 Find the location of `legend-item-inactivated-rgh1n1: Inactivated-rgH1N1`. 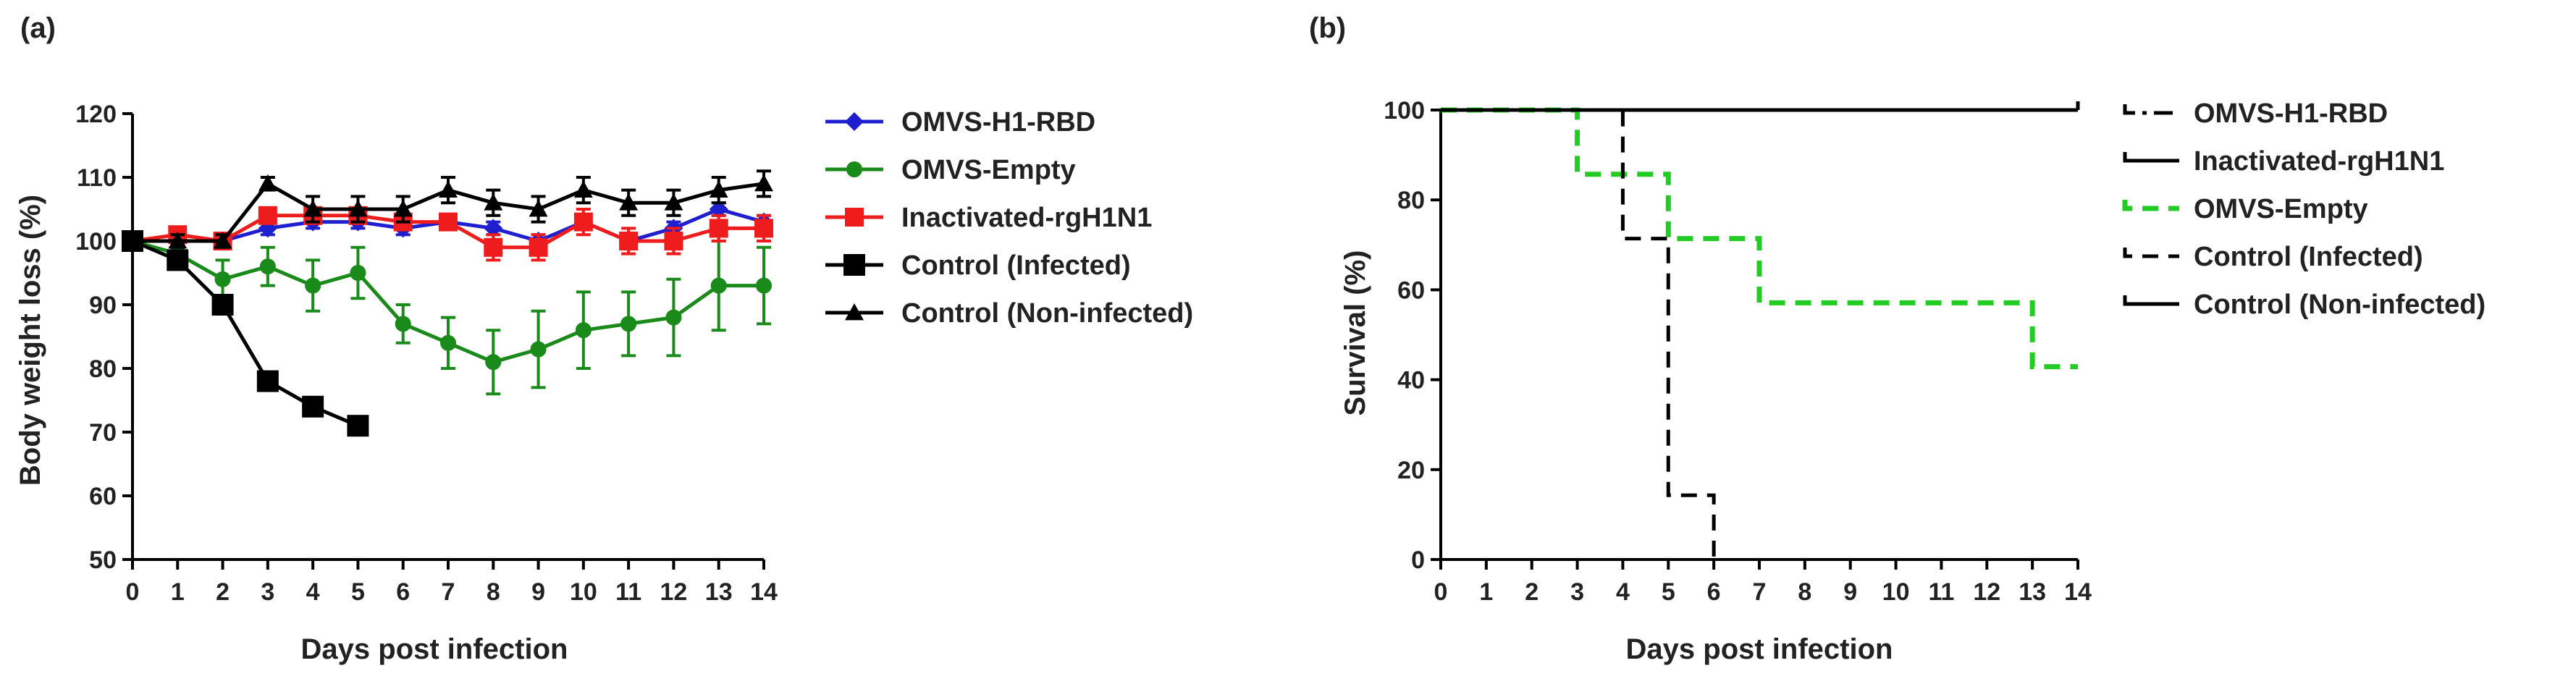

legend-item-inactivated-rgh1n1: Inactivated-rgH1N1 is located at coordinates (2283, 161).